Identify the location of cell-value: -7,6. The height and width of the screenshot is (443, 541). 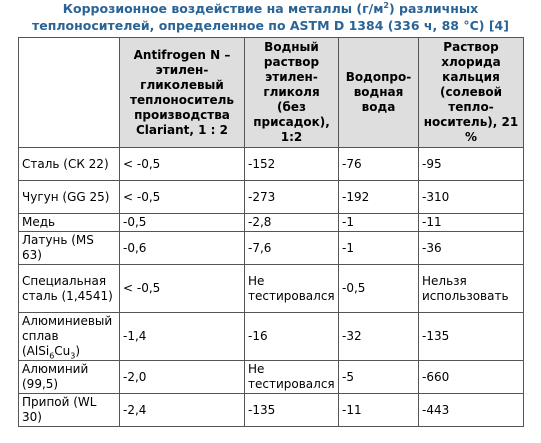
(291, 248).